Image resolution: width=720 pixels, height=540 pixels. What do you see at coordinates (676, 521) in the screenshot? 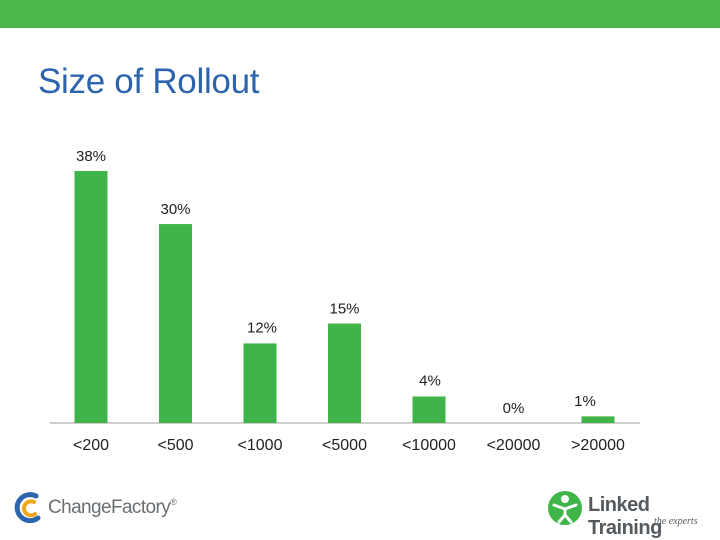
I see `linked-training-tagline: the experts` at bounding box center [676, 521].